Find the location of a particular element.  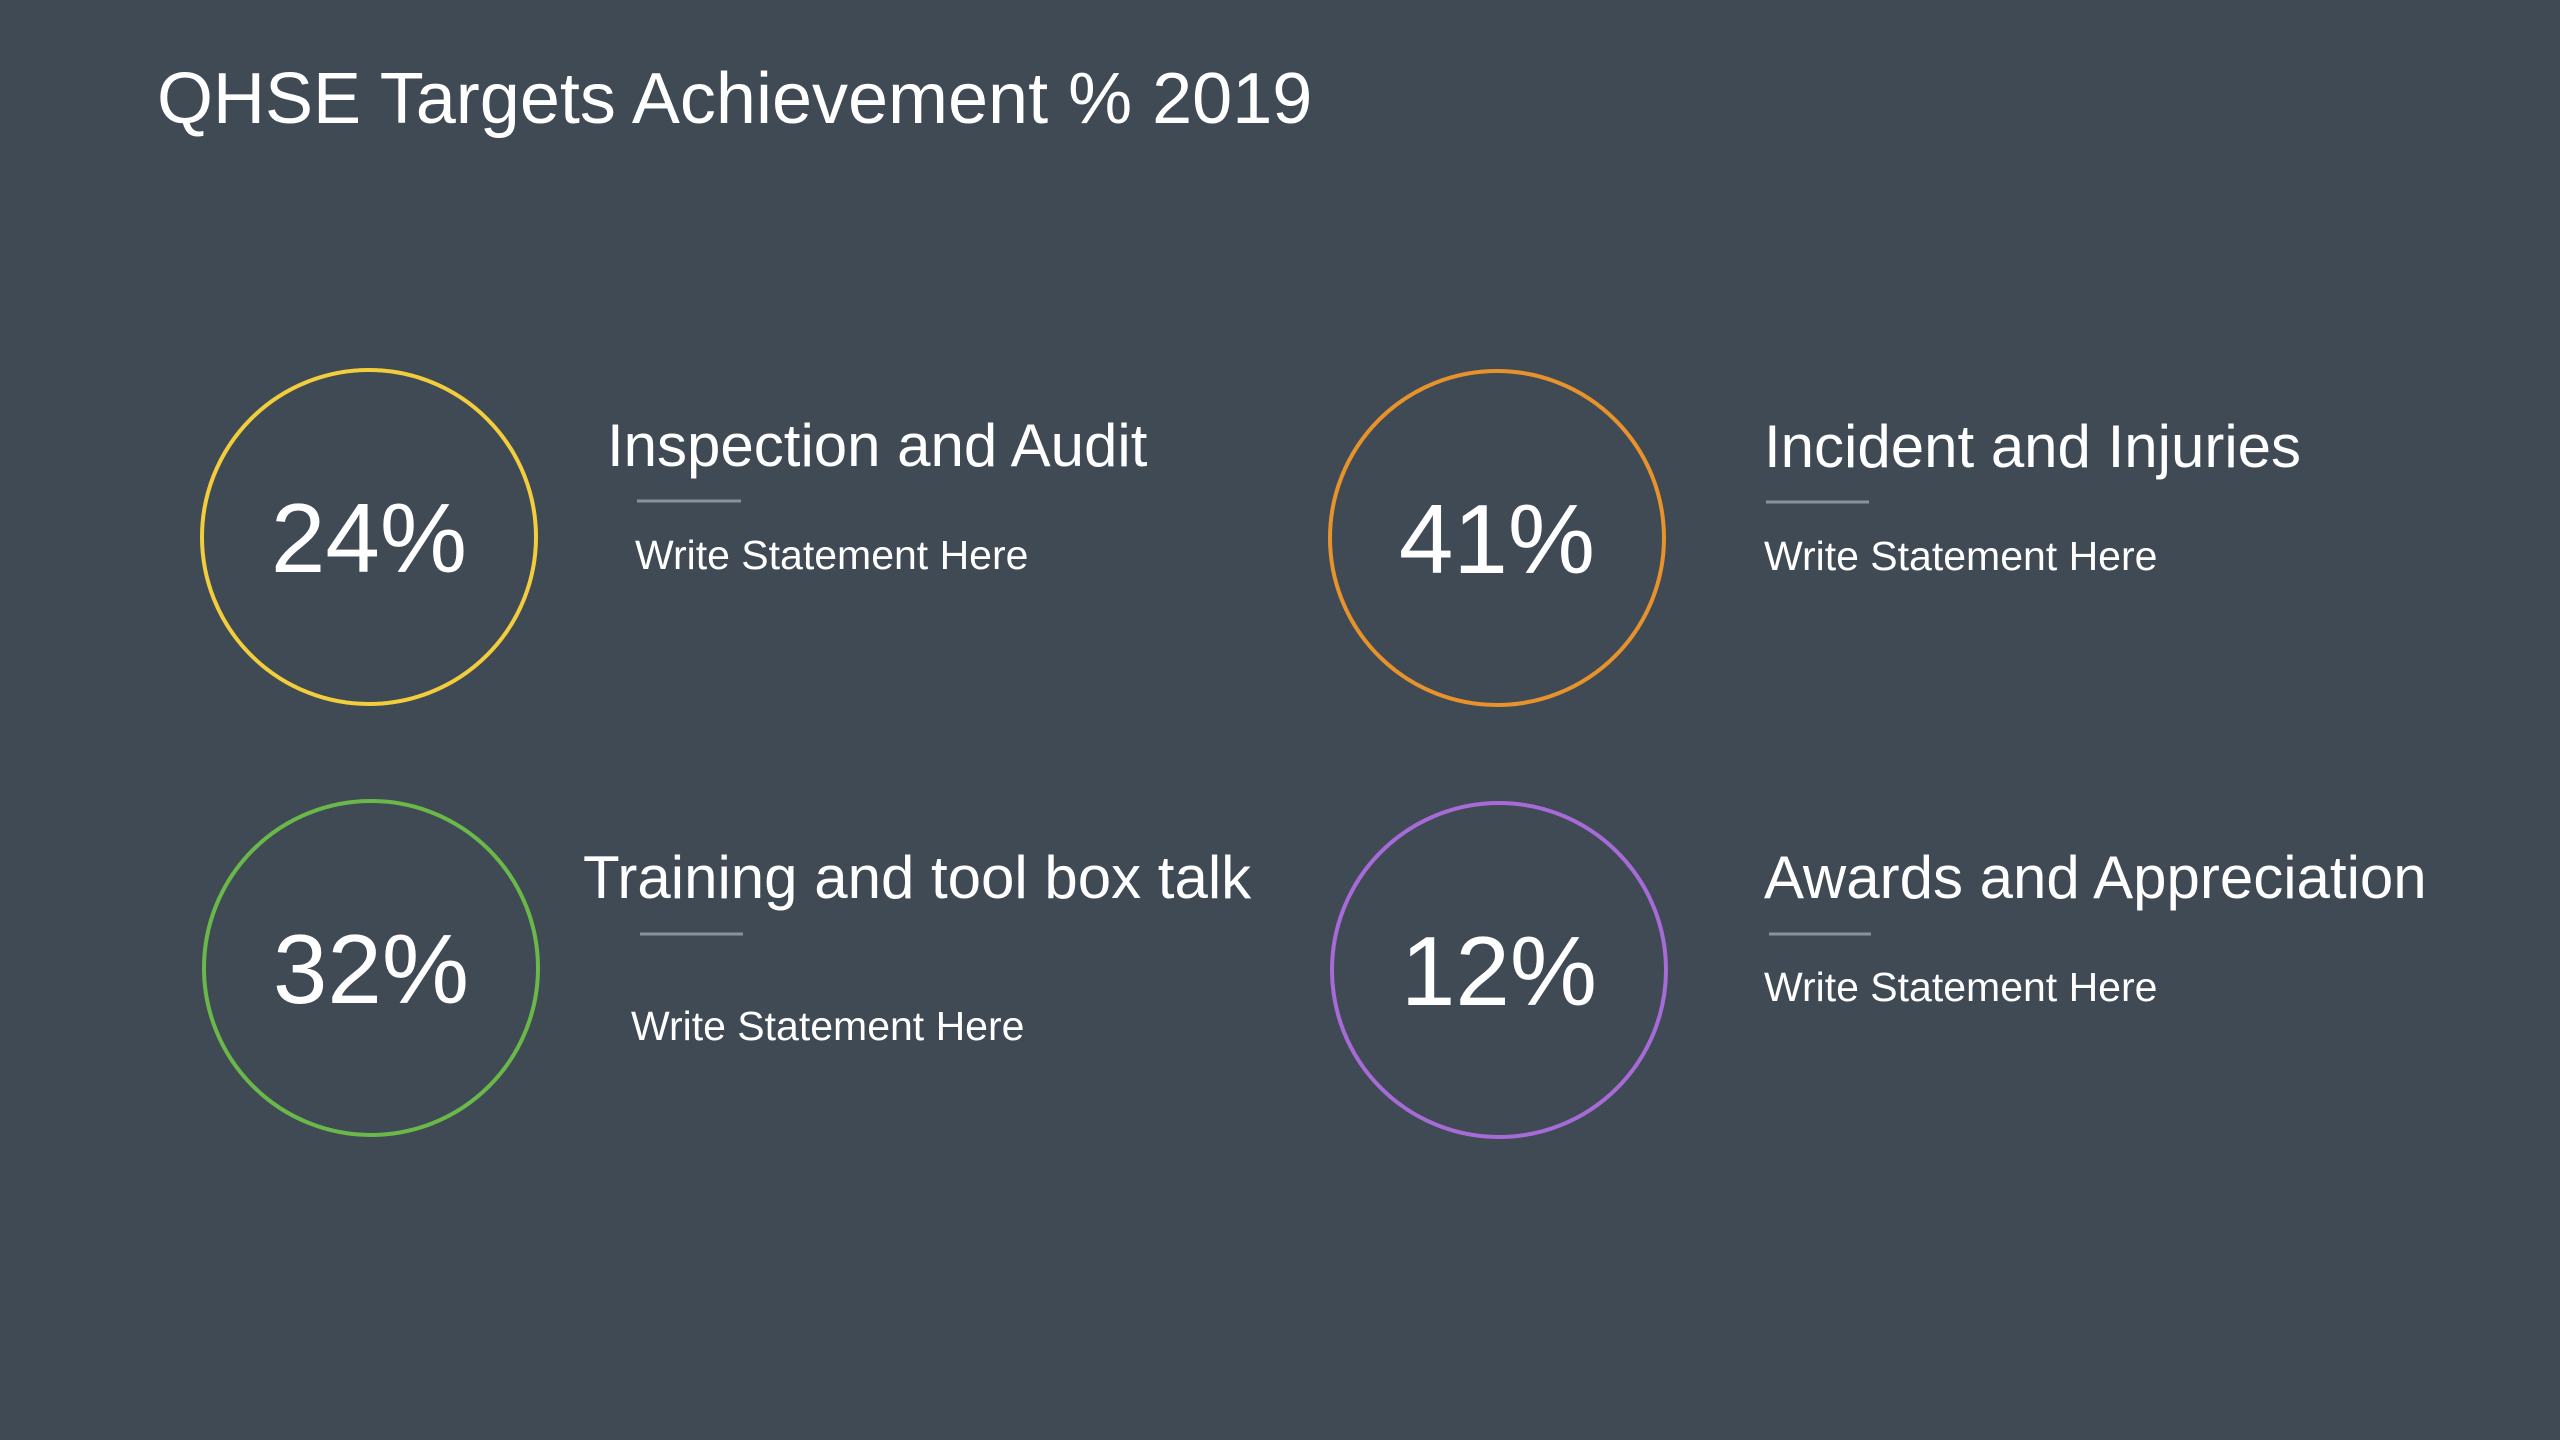

heading: Inspection and Audit is located at coordinates (877, 445).